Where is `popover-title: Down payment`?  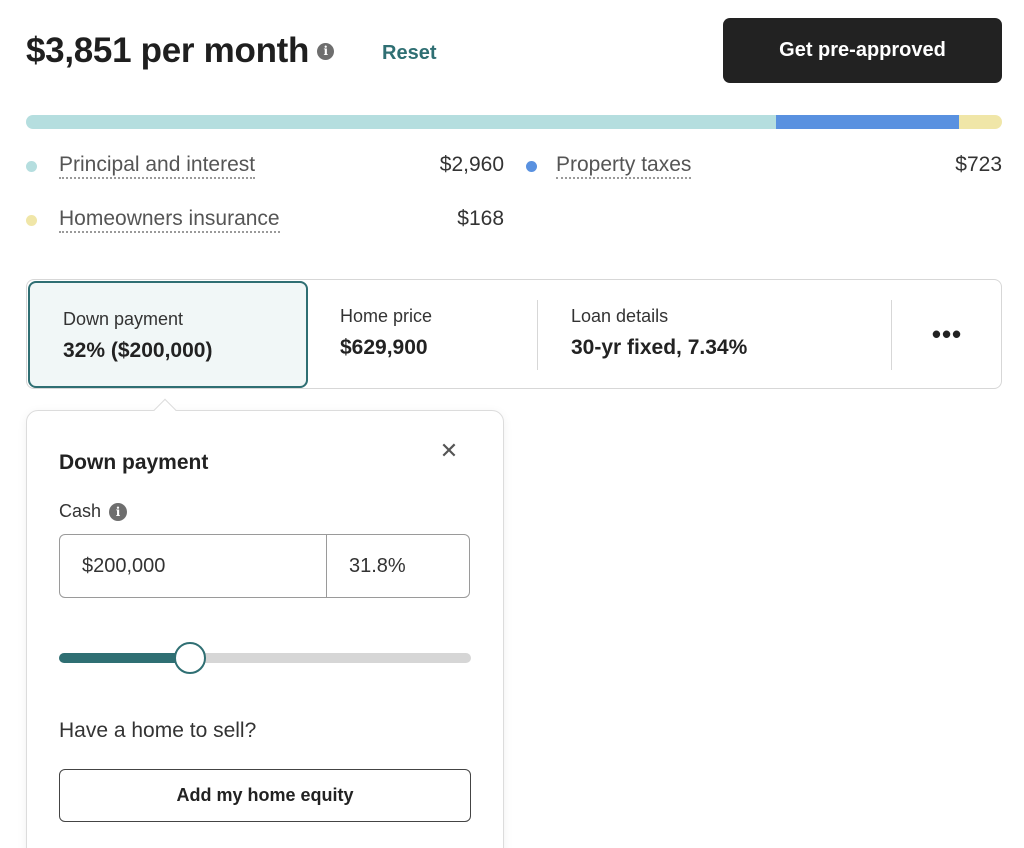
popover-title: Down payment is located at coordinates (134, 462).